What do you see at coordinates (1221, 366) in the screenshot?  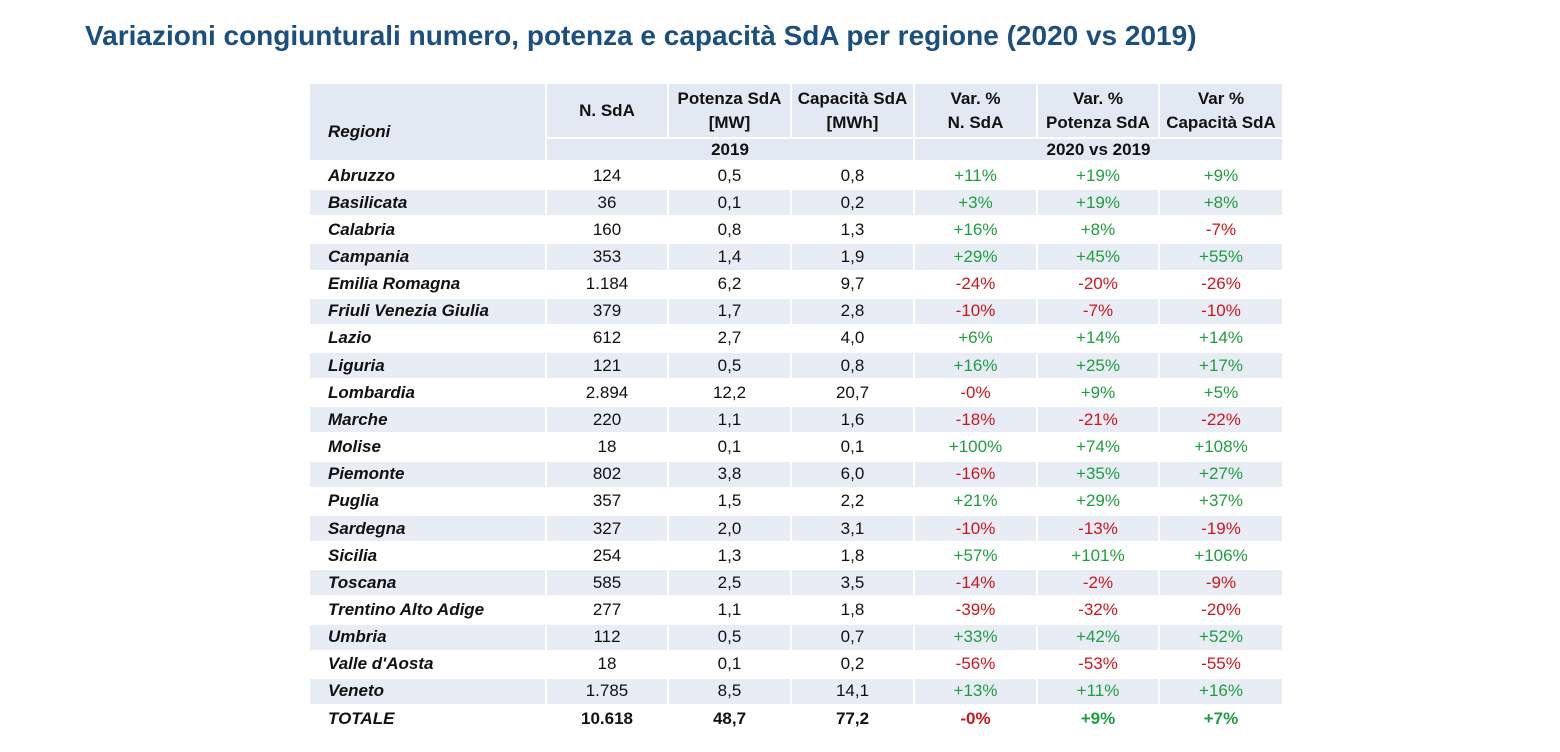 I see `value-cell: +17%` at bounding box center [1221, 366].